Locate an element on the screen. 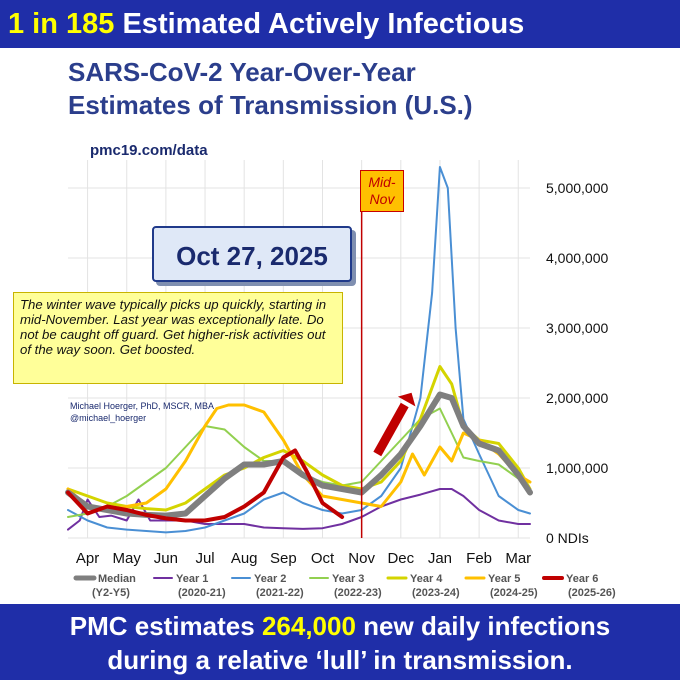 This screenshot has width=680, height=680. x-tick-label-oct: Oct is located at coordinates (323, 558).